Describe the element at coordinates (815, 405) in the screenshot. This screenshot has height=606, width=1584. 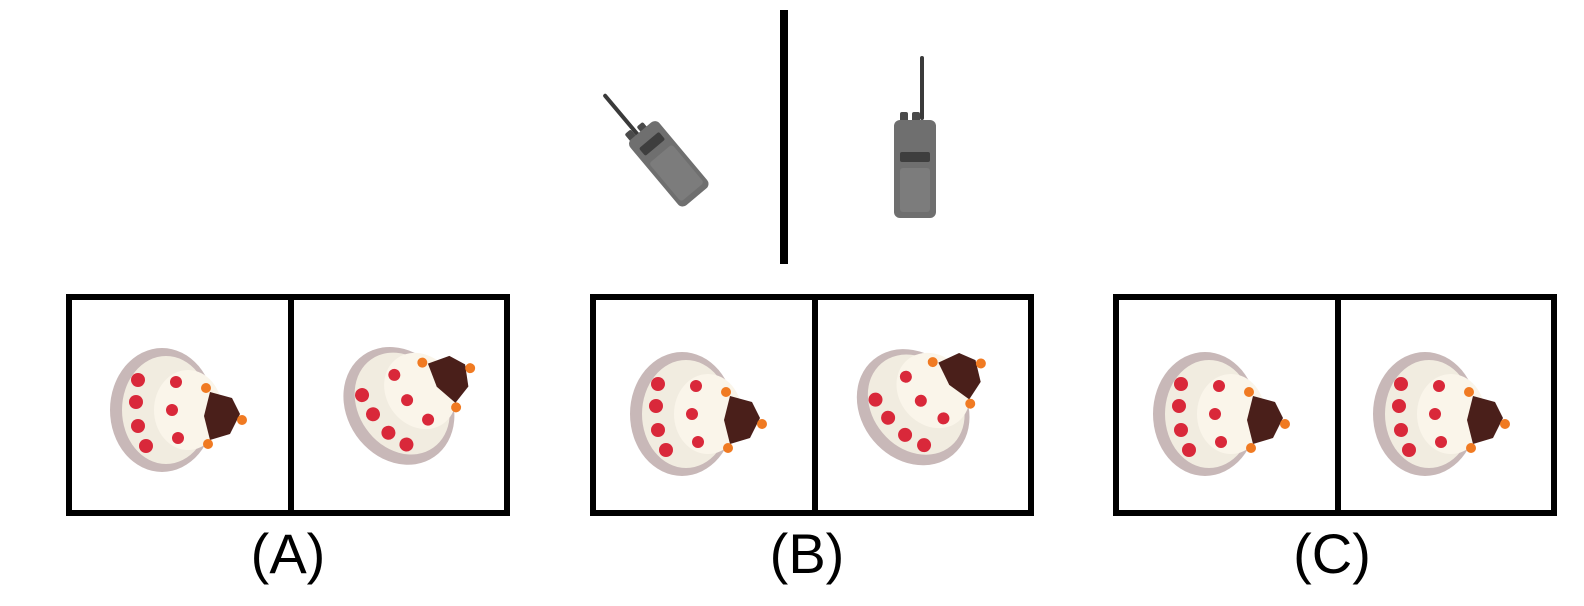
I see `option-b-divider` at that location.